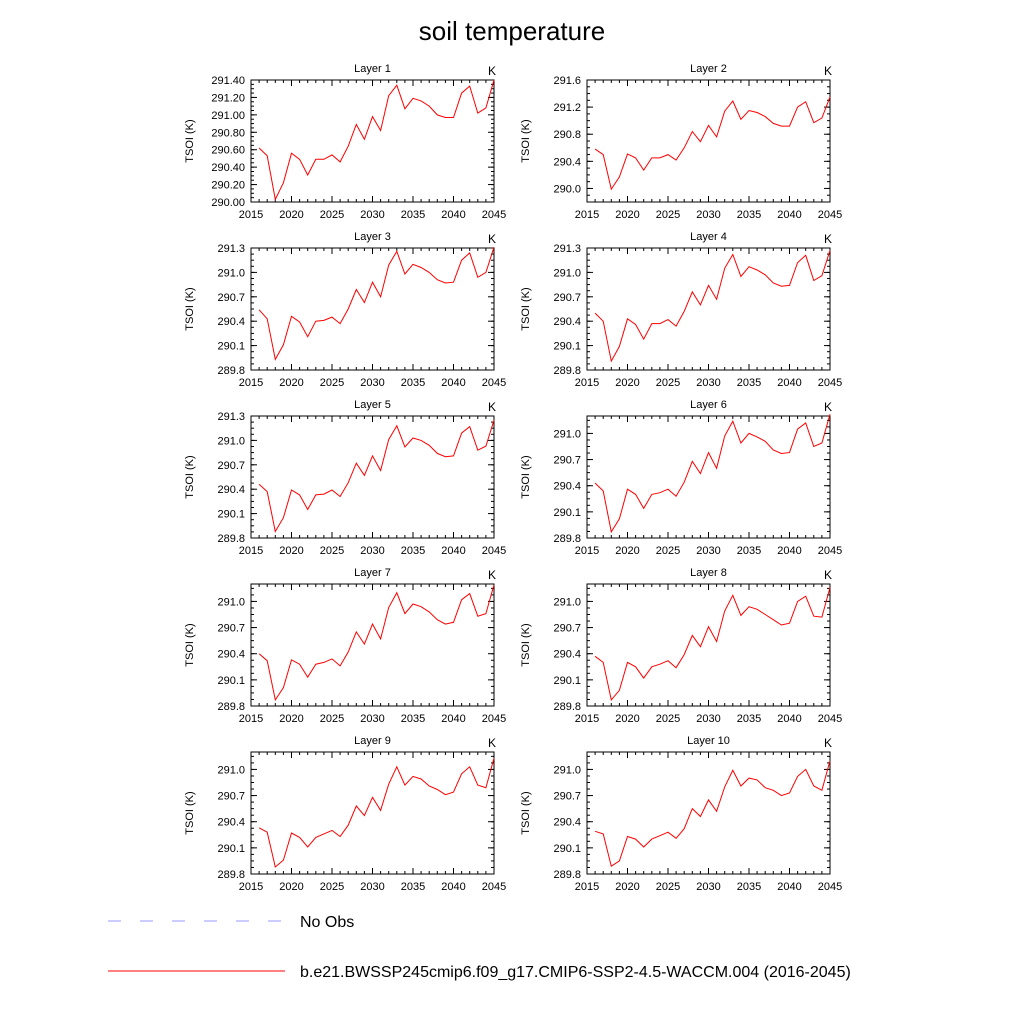 The height and width of the screenshot is (1024, 1024). Describe the element at coordinates (708, 237) in the screenshot. I see `panel-title: Layer 4` at that location.